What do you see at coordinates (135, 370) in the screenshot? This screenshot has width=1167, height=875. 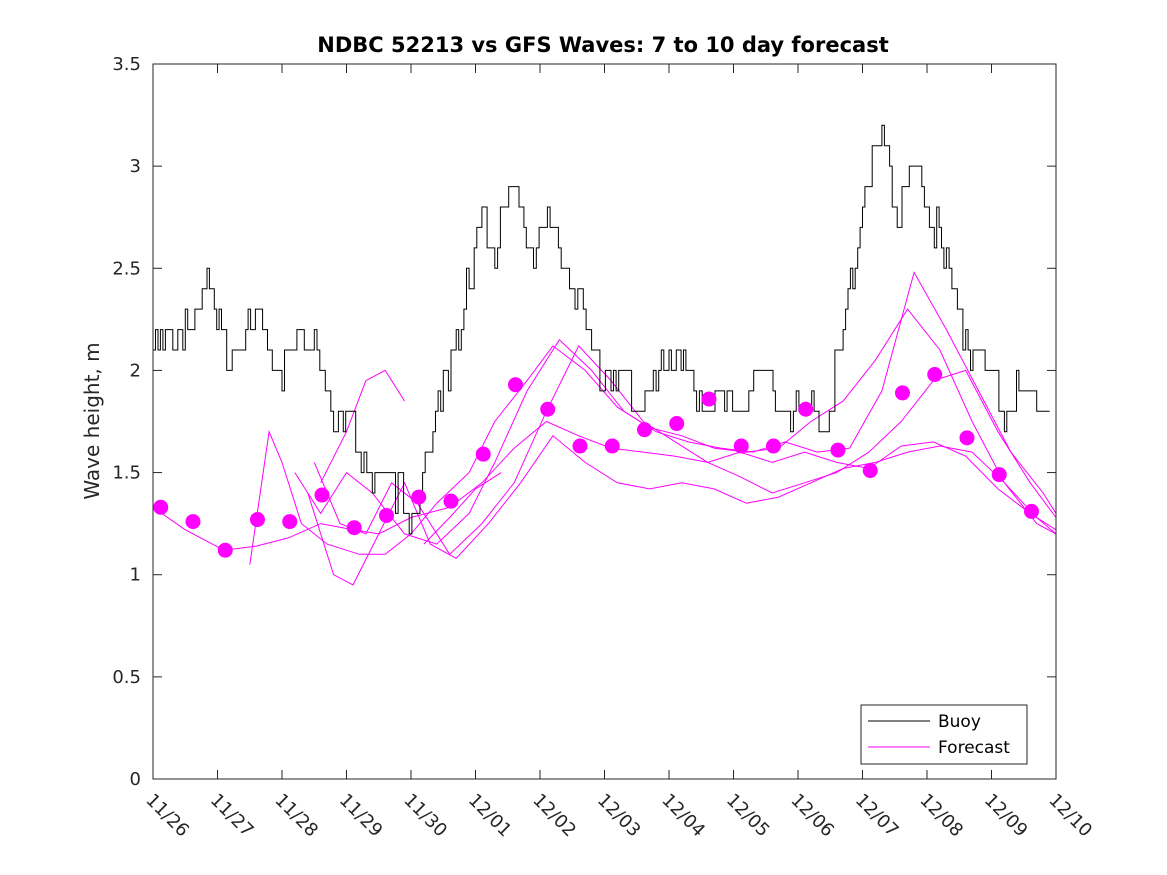 I see `y-tick-label: 2` at bounding box center [135, 370].